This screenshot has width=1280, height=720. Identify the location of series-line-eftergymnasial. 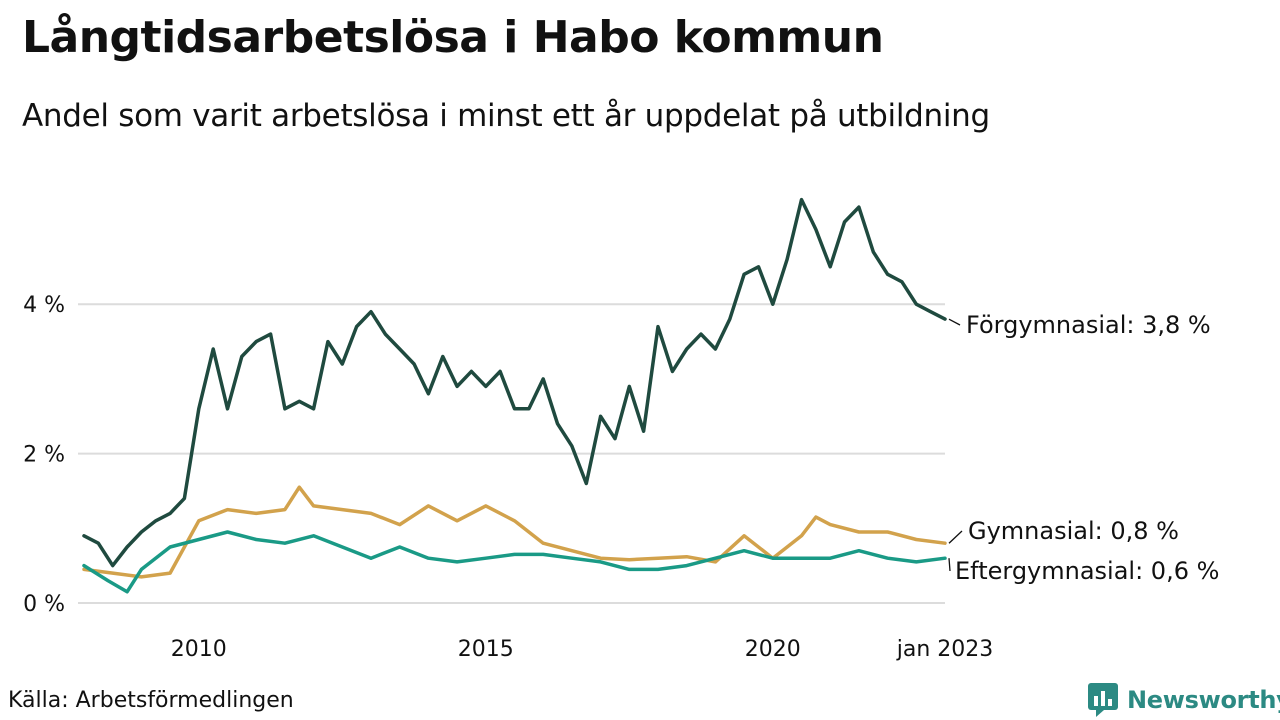
(514, 562).